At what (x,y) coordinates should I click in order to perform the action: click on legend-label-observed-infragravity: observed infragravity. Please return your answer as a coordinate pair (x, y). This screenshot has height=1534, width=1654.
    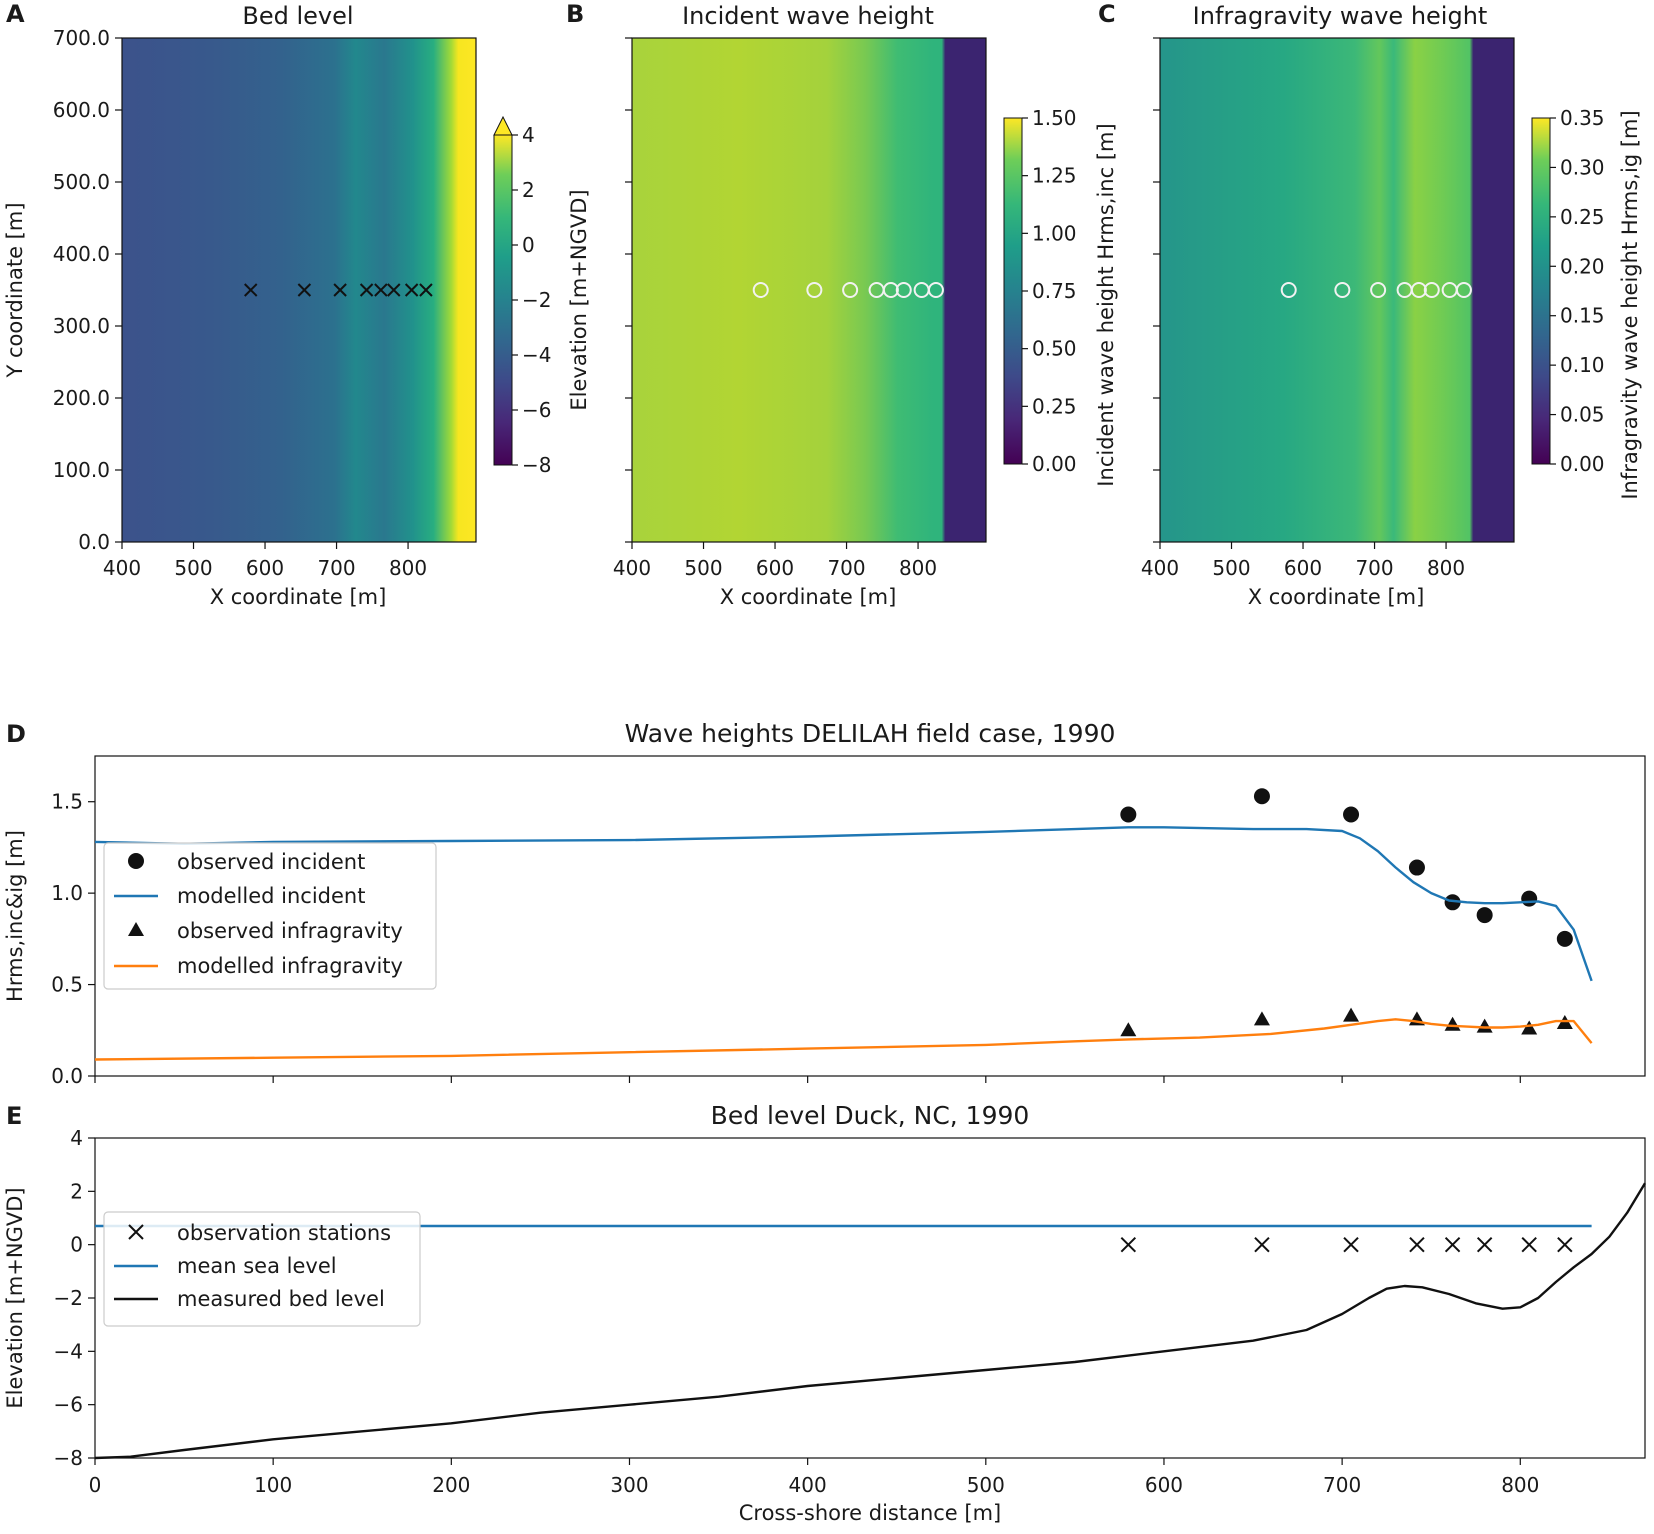
    Looking at the image, I should click on (290, 931).